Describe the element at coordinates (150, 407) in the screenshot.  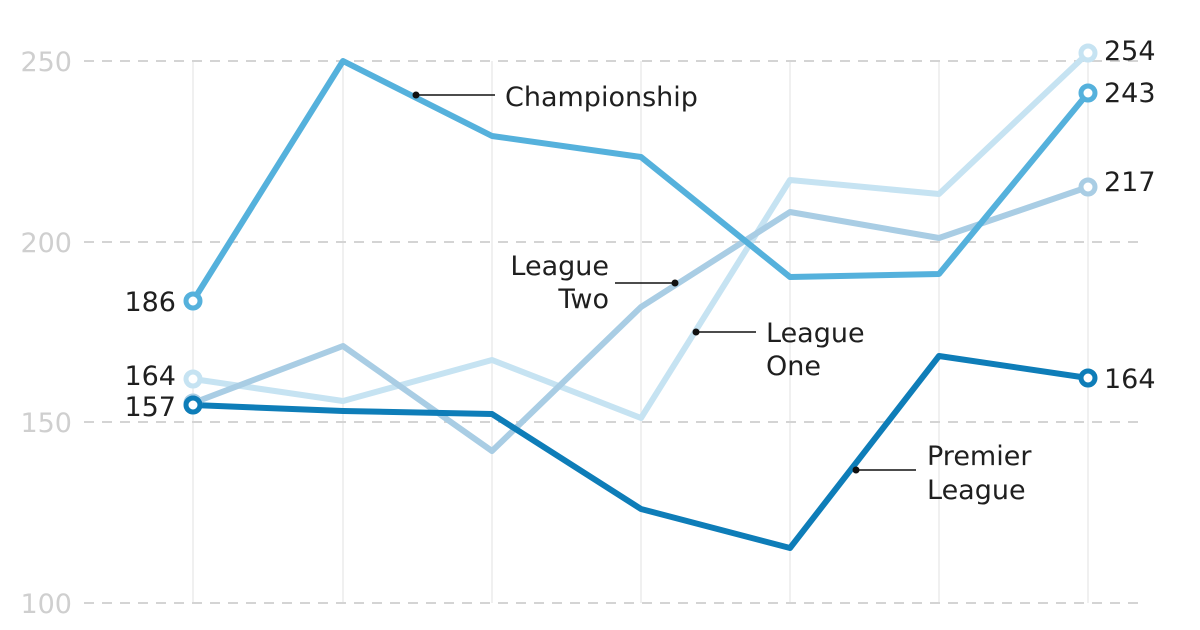
I see `label-premier-league-start: 157` at that location.